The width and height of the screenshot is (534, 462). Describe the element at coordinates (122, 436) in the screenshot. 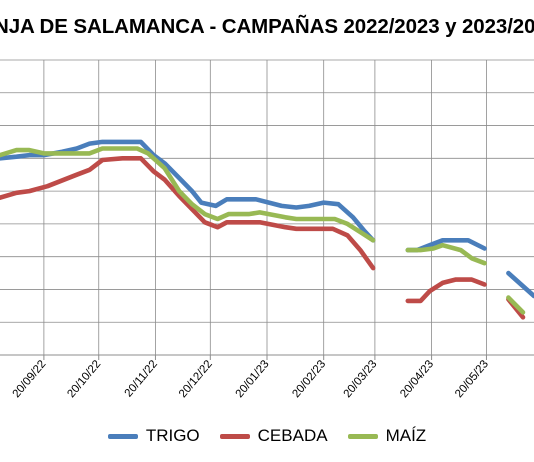

I see `legend-swatch-trigo` at that location.